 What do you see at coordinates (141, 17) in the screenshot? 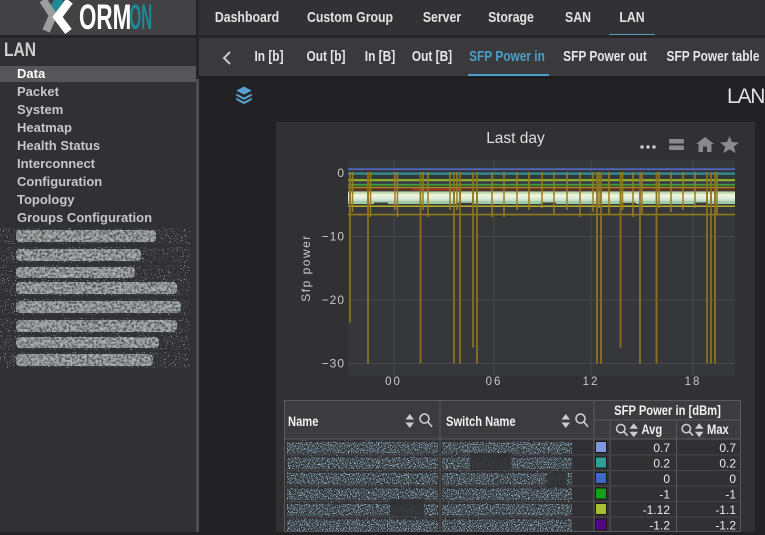
I see `svg-text: ON` at bounding box center [141, 17].